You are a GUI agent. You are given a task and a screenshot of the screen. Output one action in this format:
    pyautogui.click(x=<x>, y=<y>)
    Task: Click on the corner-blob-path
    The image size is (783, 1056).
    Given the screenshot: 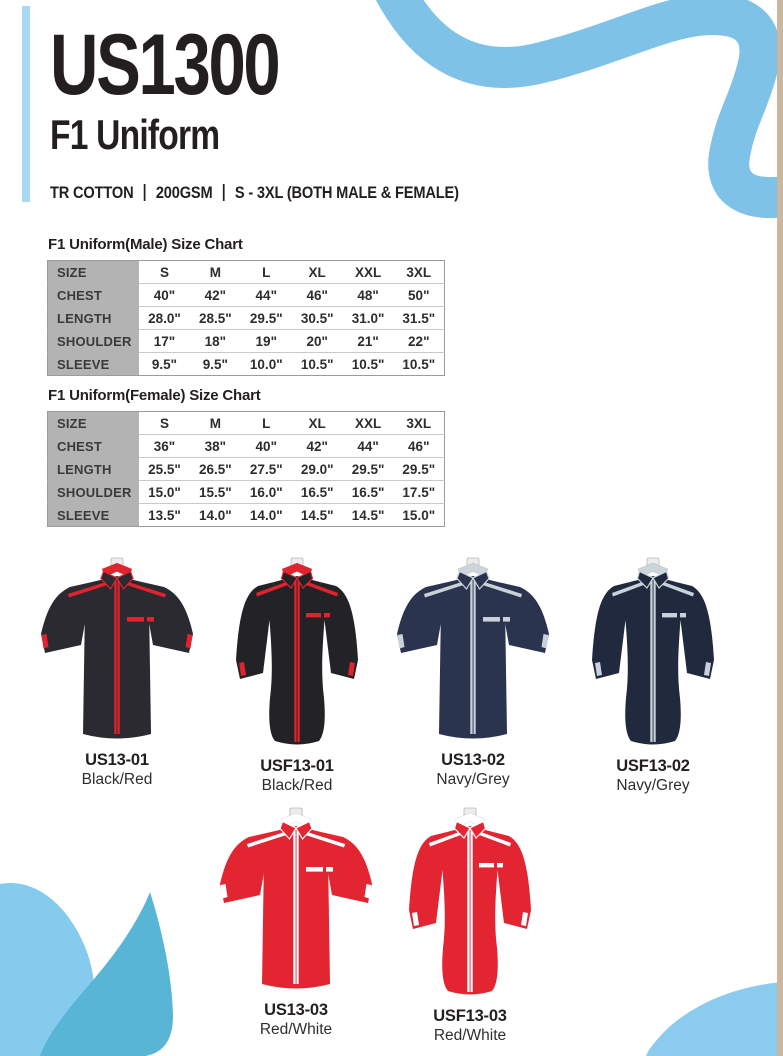 What is the action you would take?
    pyautogui.click(x=714, y=1019)
    